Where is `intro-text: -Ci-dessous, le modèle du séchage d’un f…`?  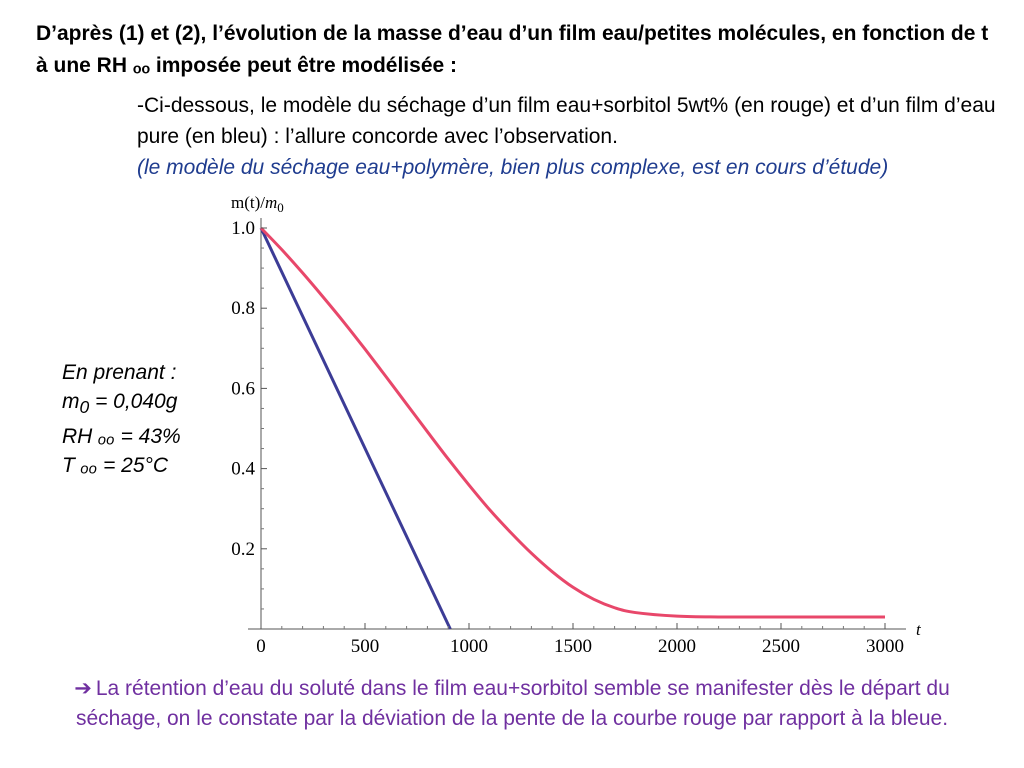 intro-text: -Ci-dessous, le modèle du séchage d’un f… is located at coordinates (572, 136).